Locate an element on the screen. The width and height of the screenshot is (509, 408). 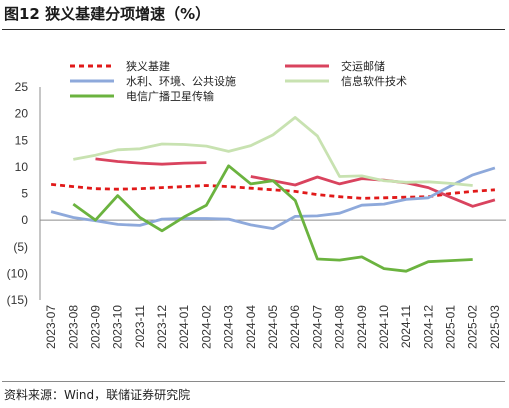
y-tick-label: 15 is located at coordinates (22, 140).